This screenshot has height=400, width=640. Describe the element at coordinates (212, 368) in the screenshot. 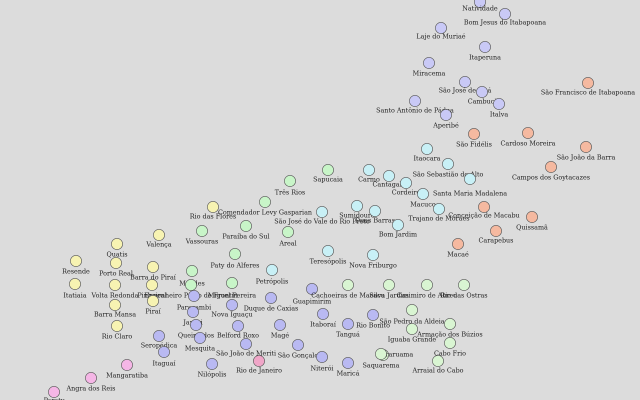

I see `node-nilopolis: Nilópolis` at that location.